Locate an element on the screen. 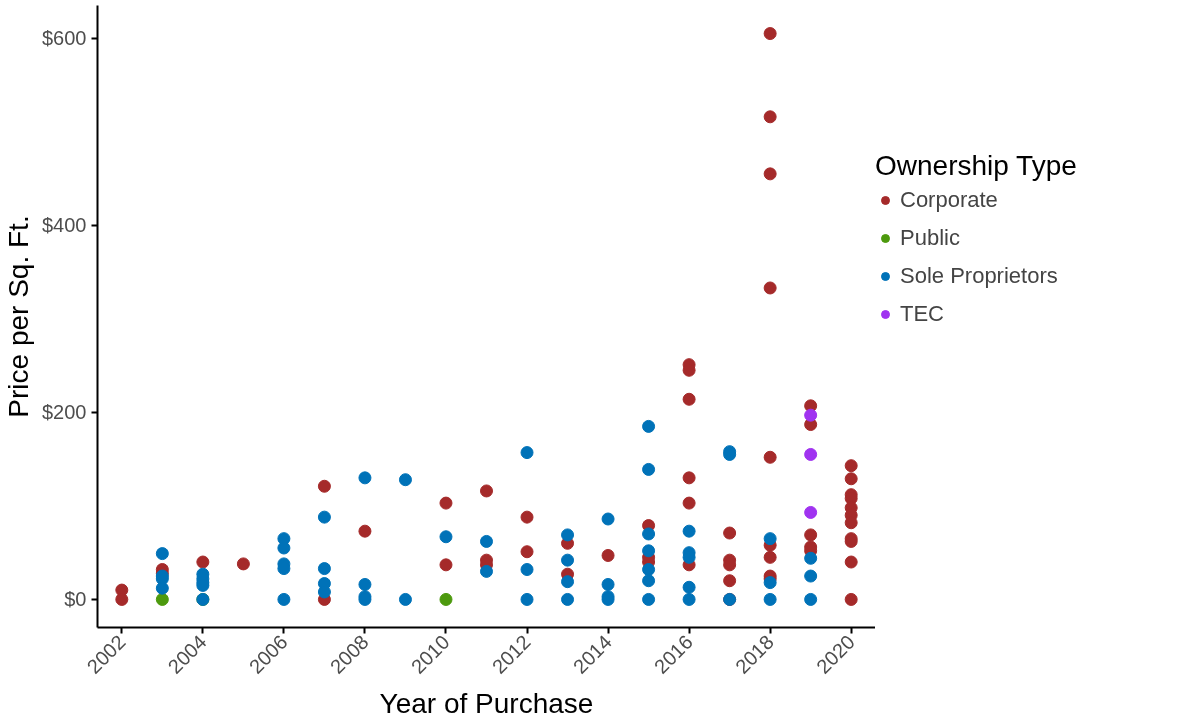 The image size is (1178, 721). legend-label: Corporate is located at coordinates (949, 200).